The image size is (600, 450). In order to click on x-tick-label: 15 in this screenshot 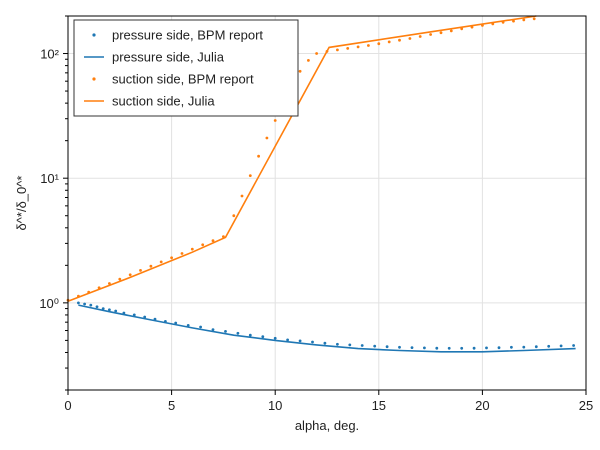, I will do `click(379, 405)`.